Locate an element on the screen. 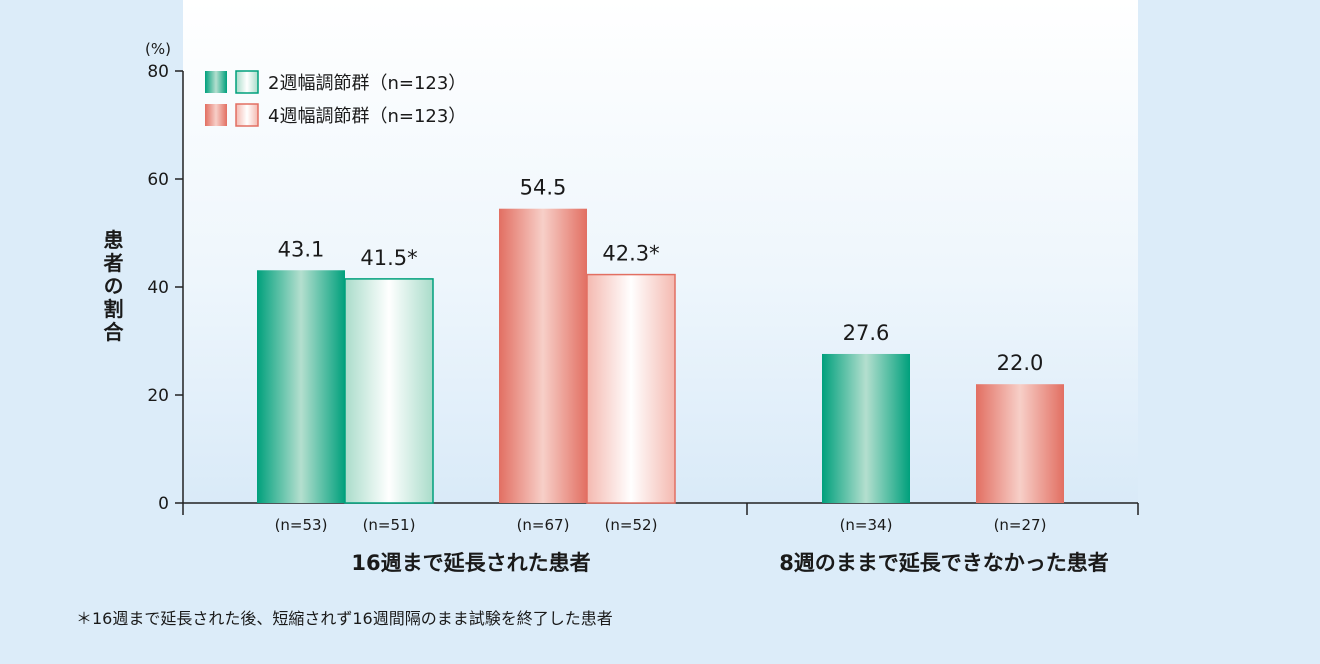  legend: 2週幅調節群（n=123） 4週幅調節群（n=123） is located at coordinates (335, 98).